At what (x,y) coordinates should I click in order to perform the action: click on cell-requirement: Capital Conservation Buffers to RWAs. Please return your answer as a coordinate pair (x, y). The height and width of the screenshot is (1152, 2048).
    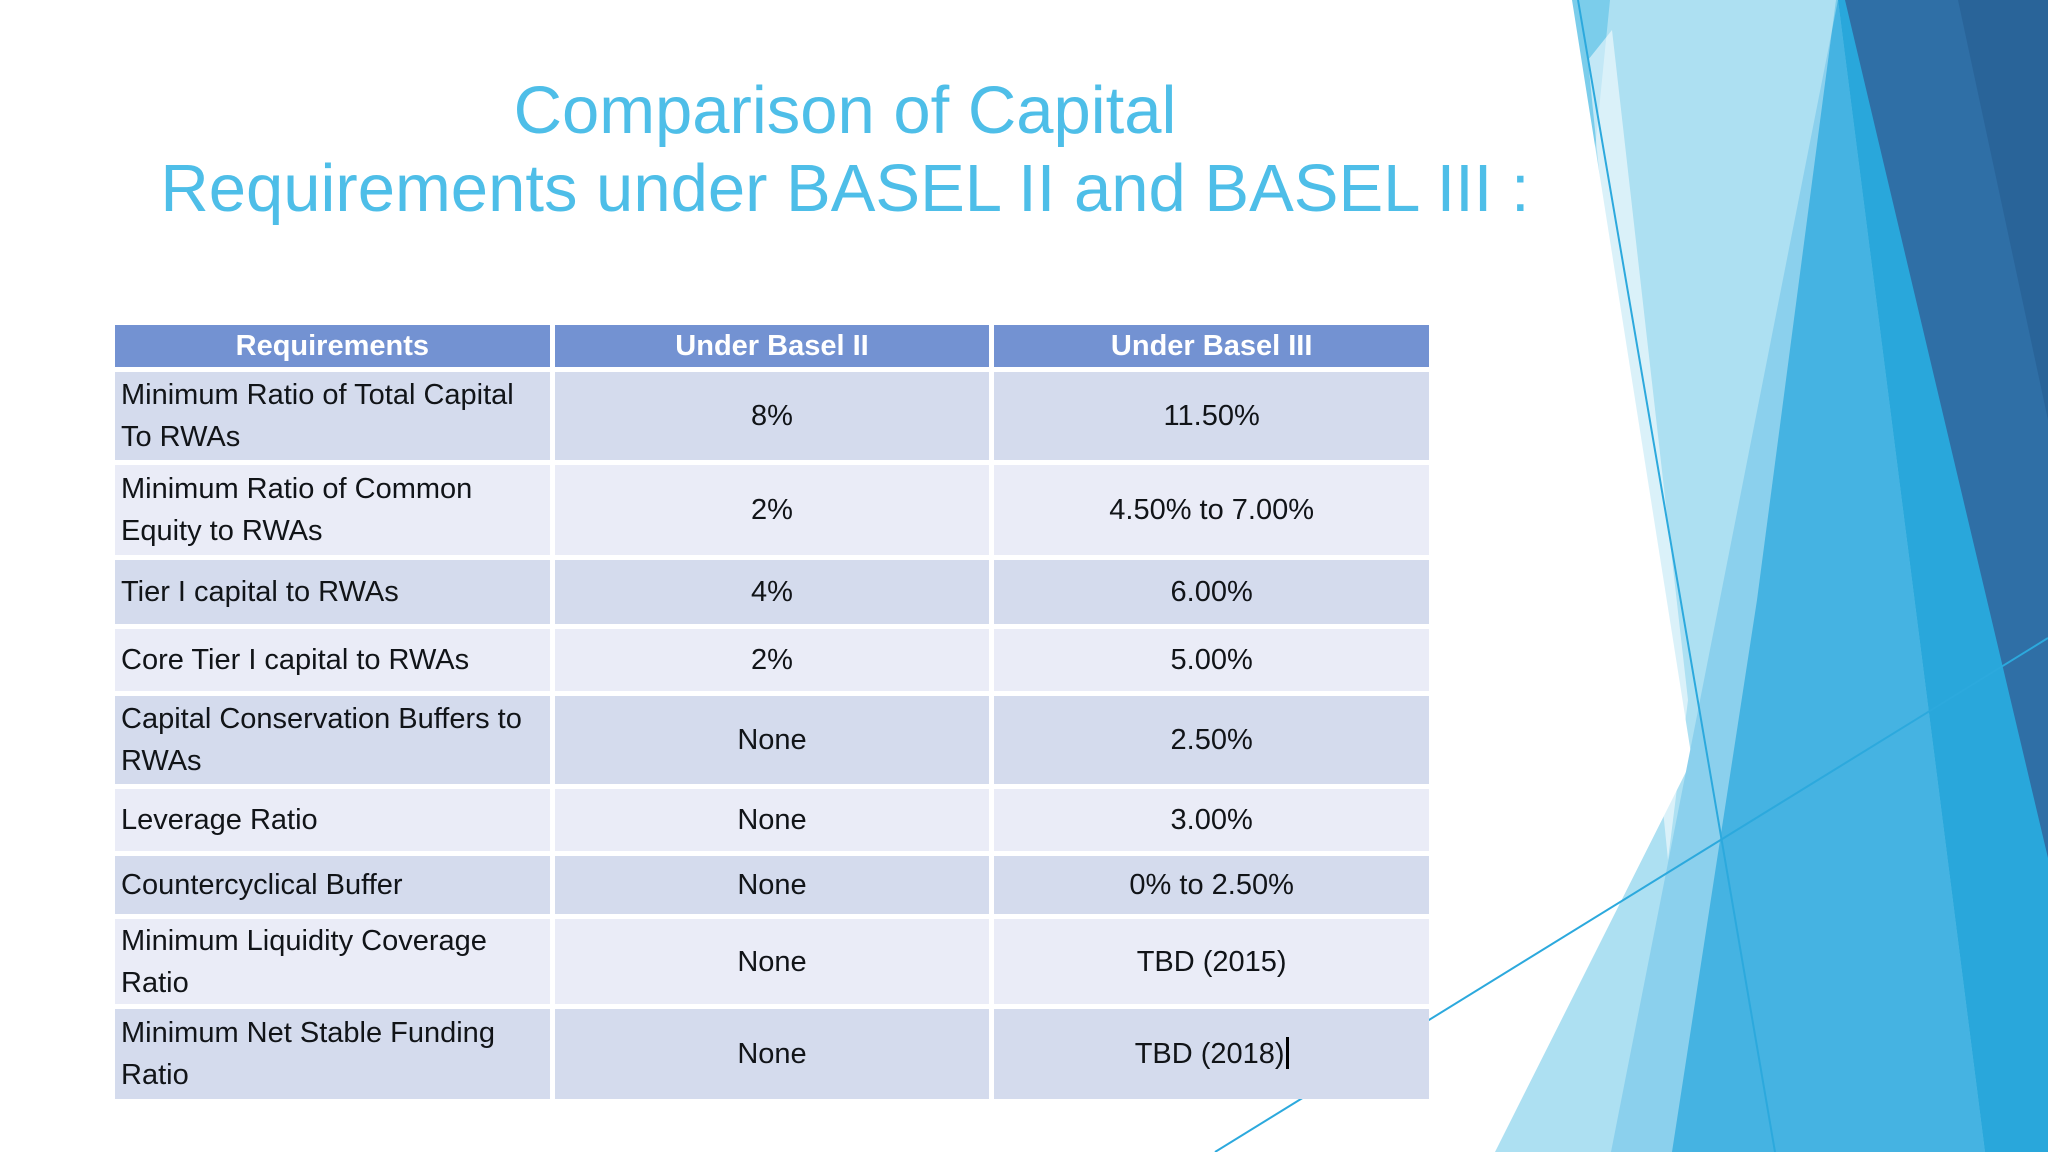
    Looking at the image, I should click on (332, 740).